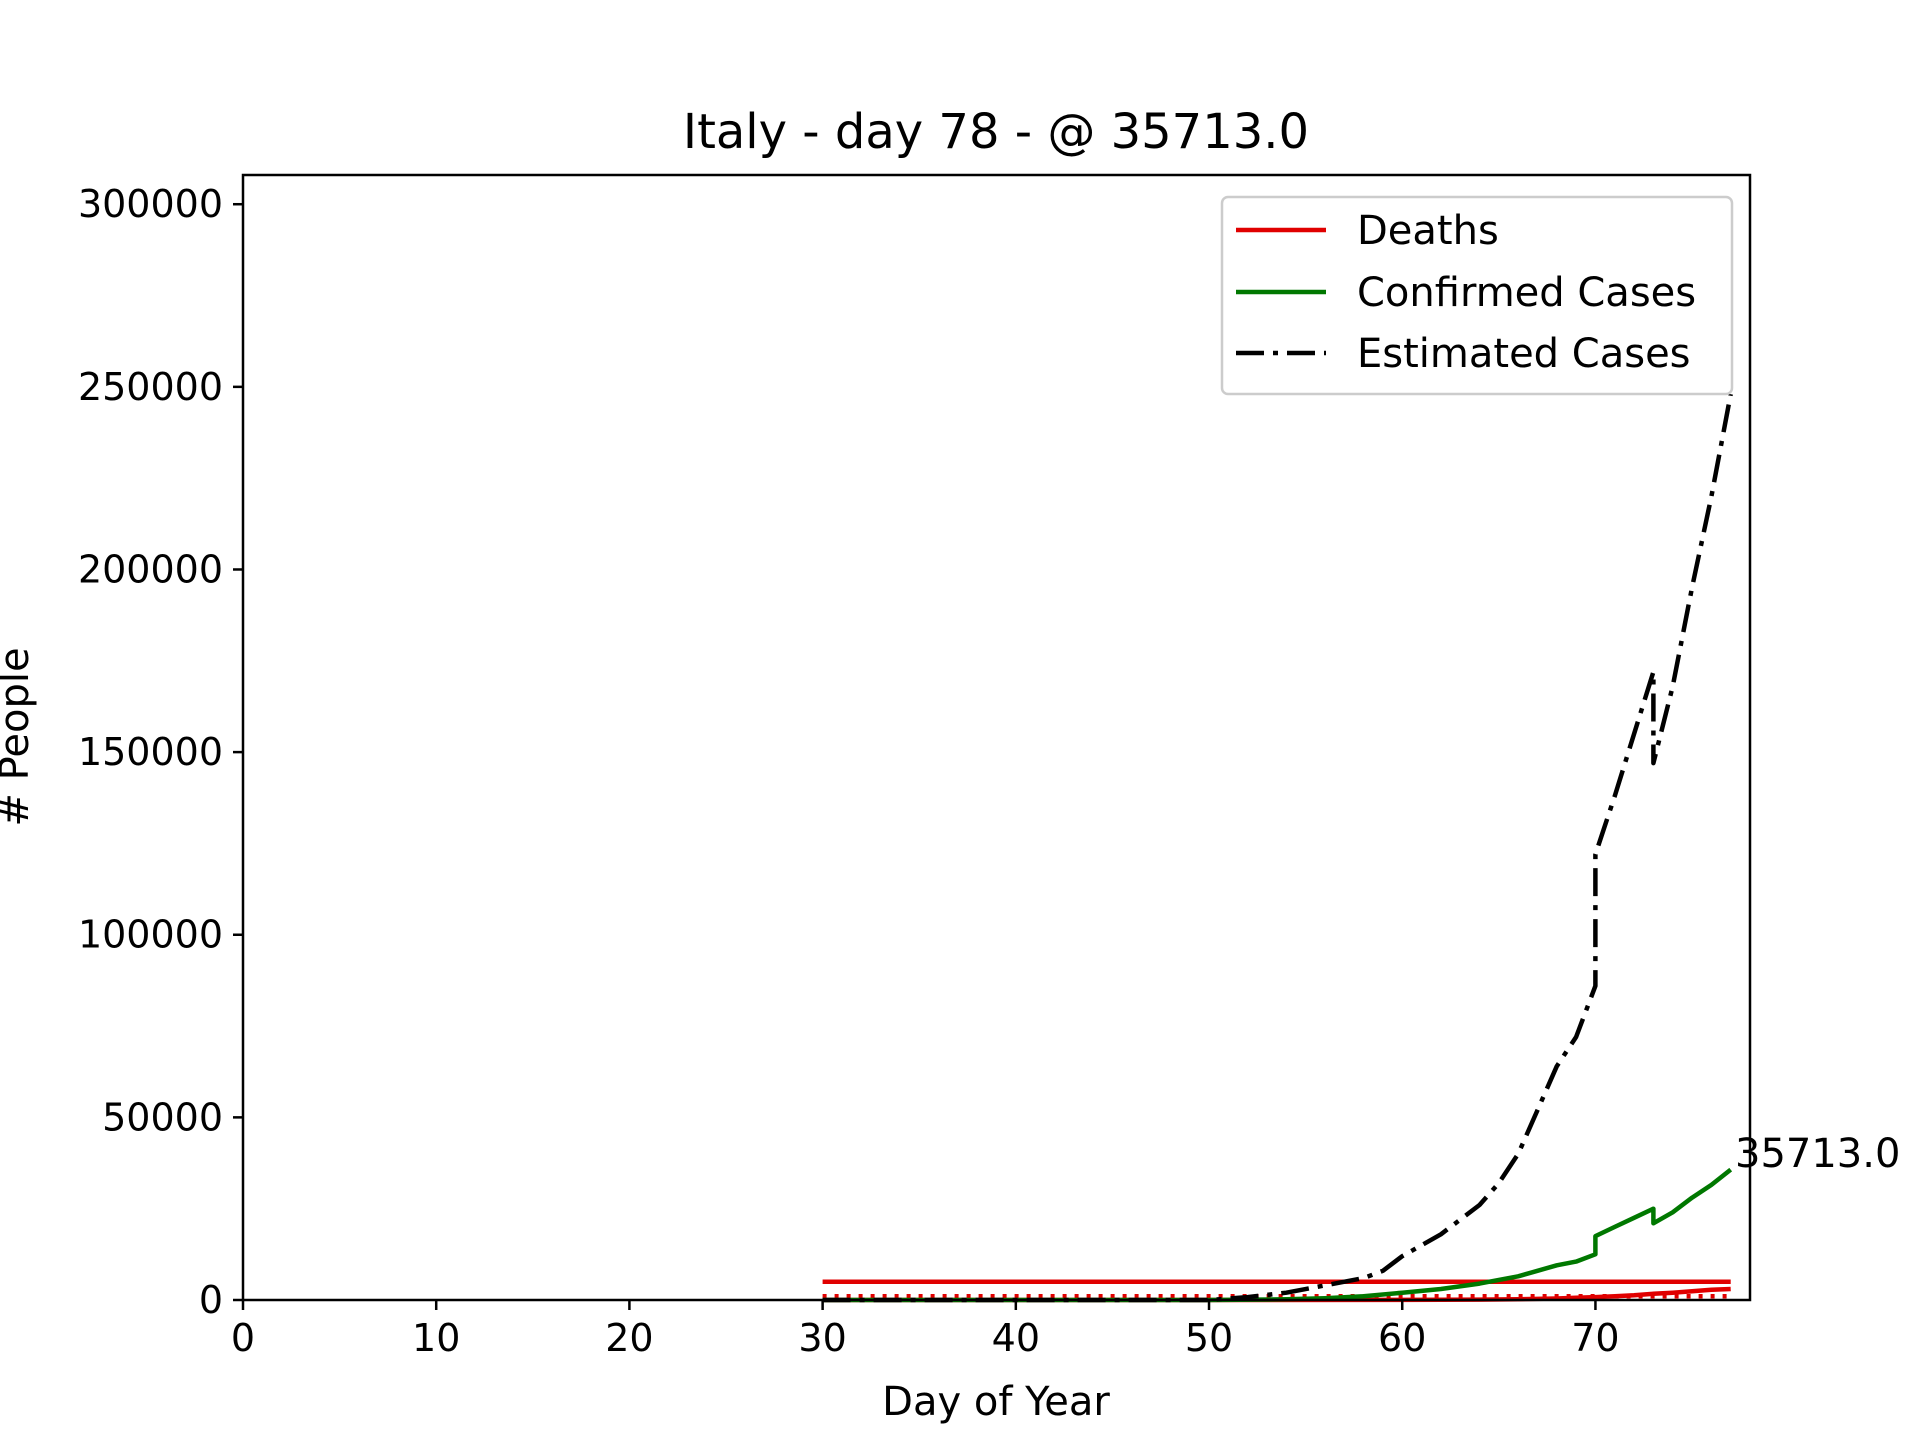  What do you see at coordinates (1016, 1338) in the screenshot?
I see `x-tick-label: 40` at bounding box center [1016, 1338].